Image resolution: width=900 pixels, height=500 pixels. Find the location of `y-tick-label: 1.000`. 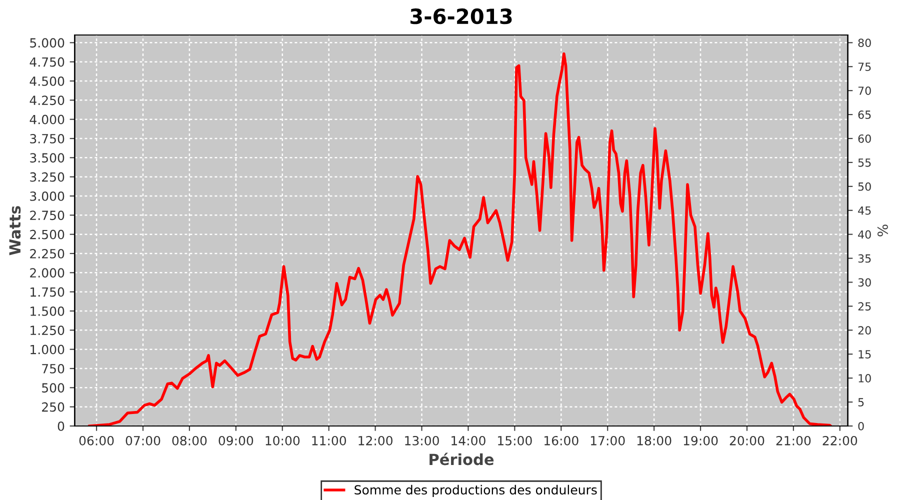

y-tick-label: 1.000 is located at coordinates (47, 349).